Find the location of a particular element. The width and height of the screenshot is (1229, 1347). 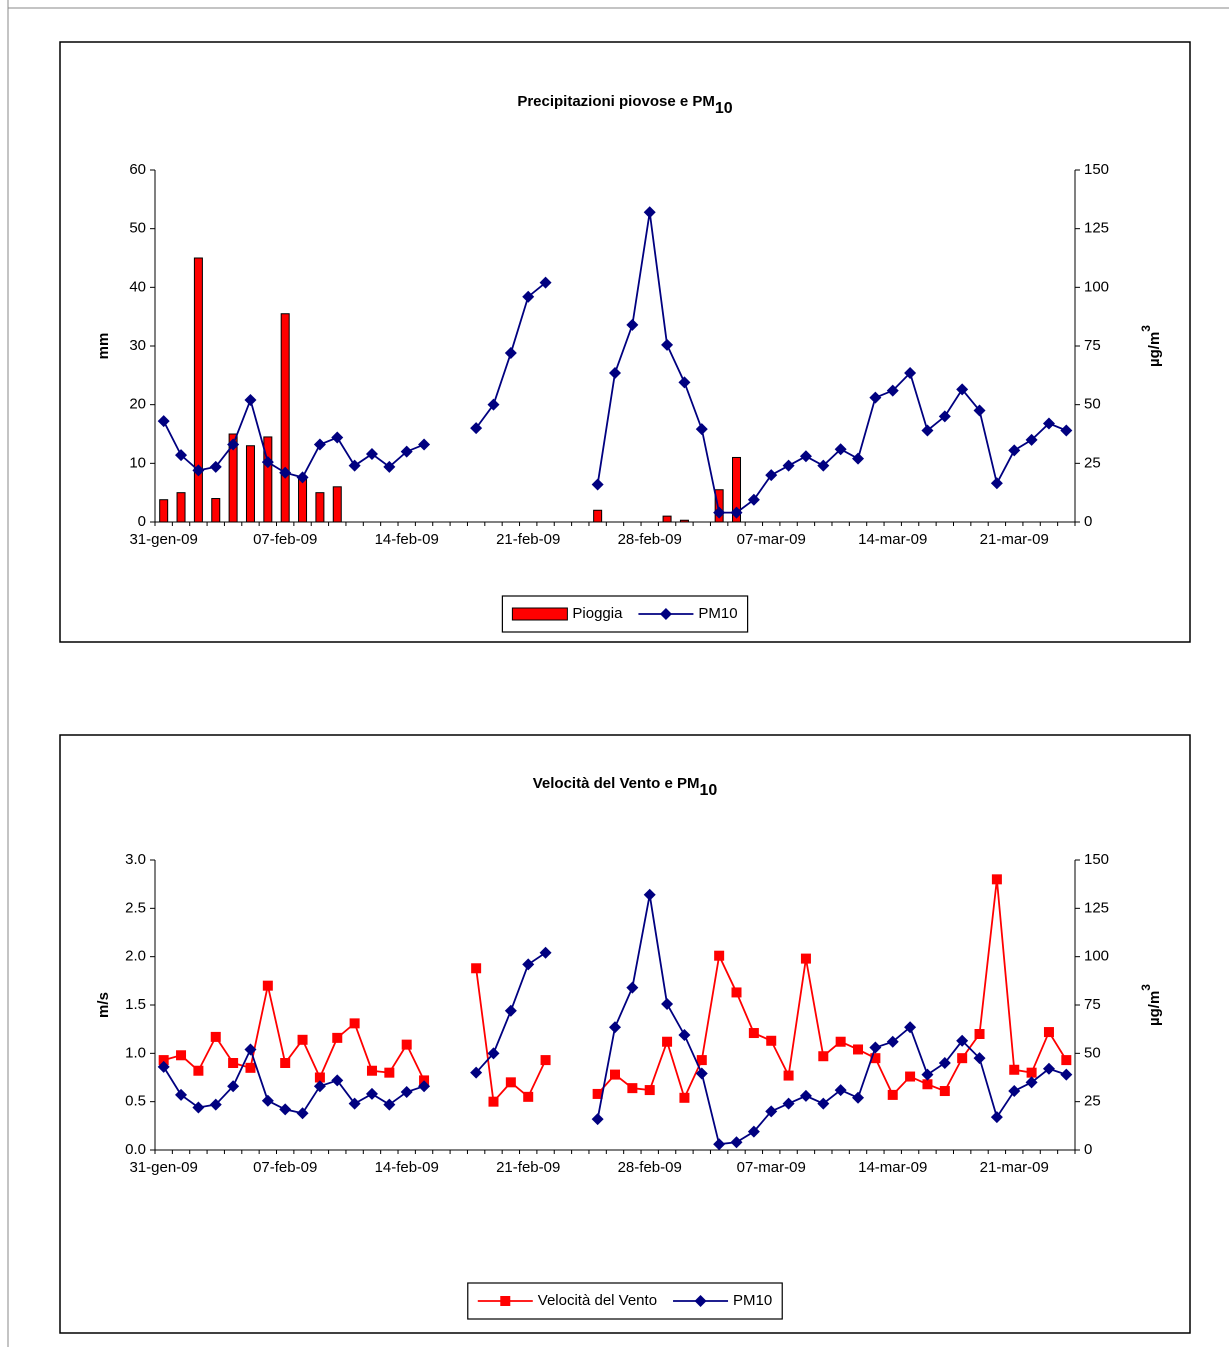

y2-tick-label: 50 is located at coordinates (1092, 1052).